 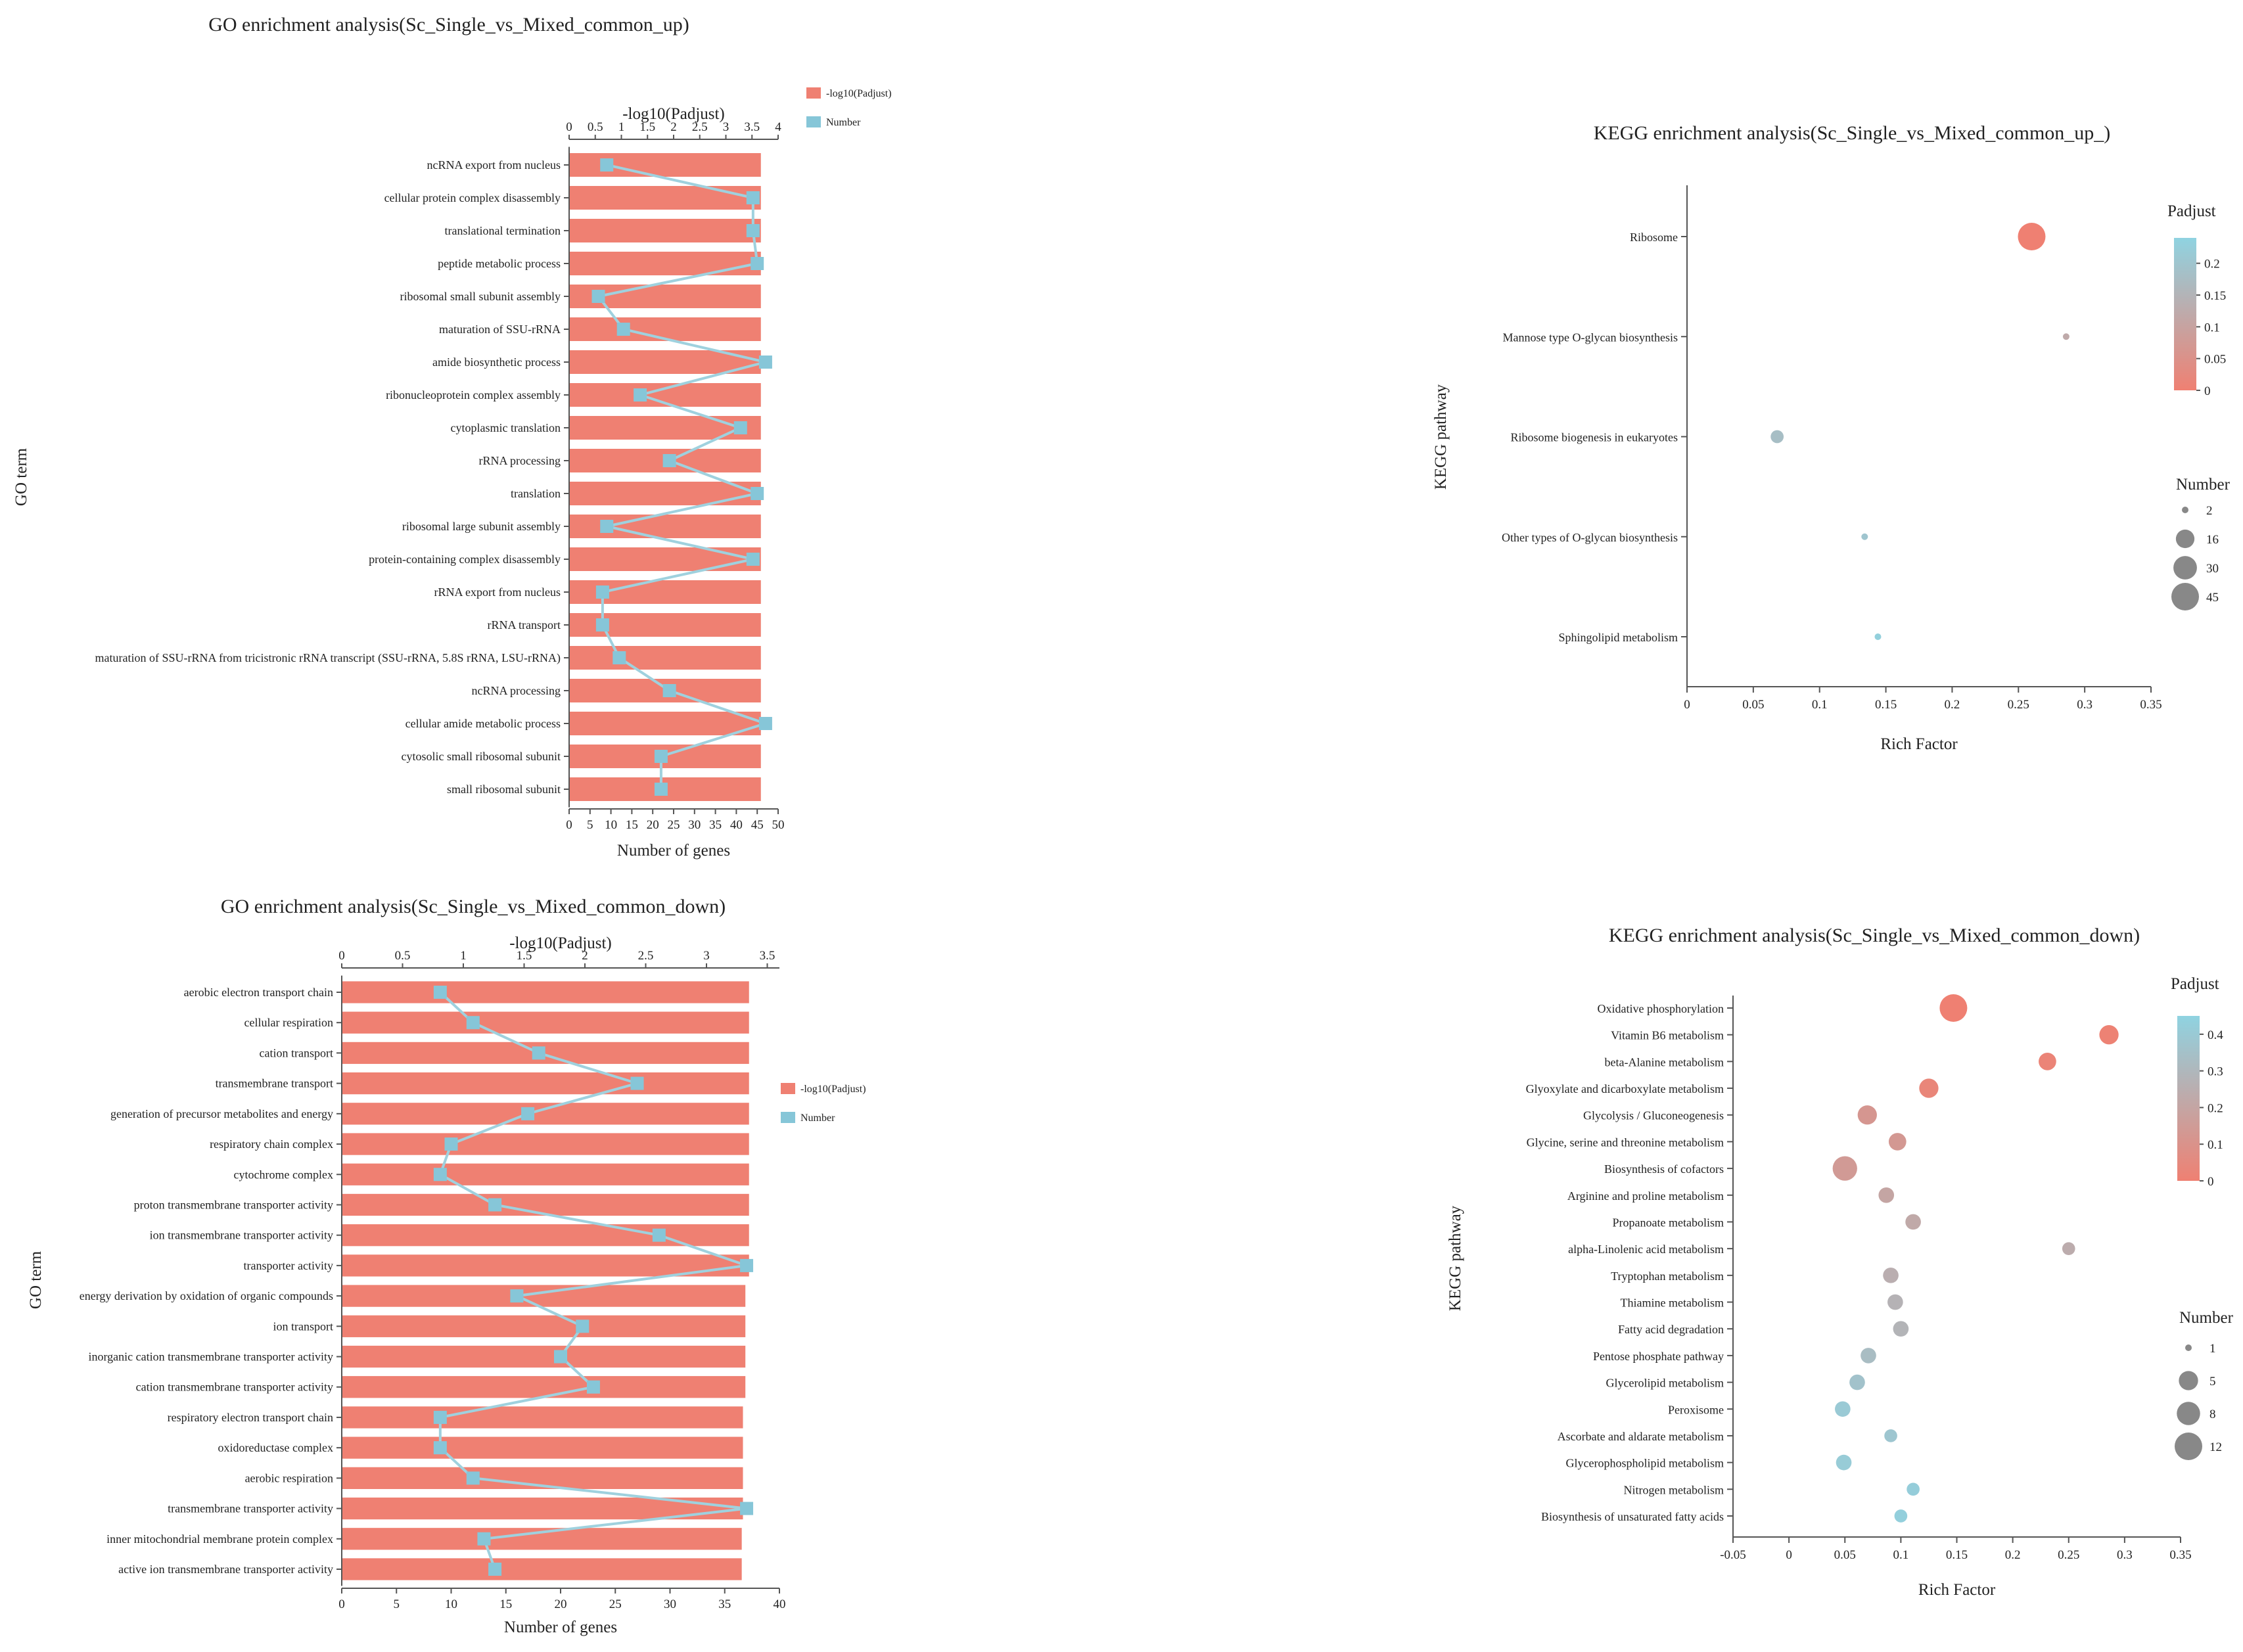 I want to click on kegg_up-x-tick-label: 0.25, so click(x=2018, y=705).